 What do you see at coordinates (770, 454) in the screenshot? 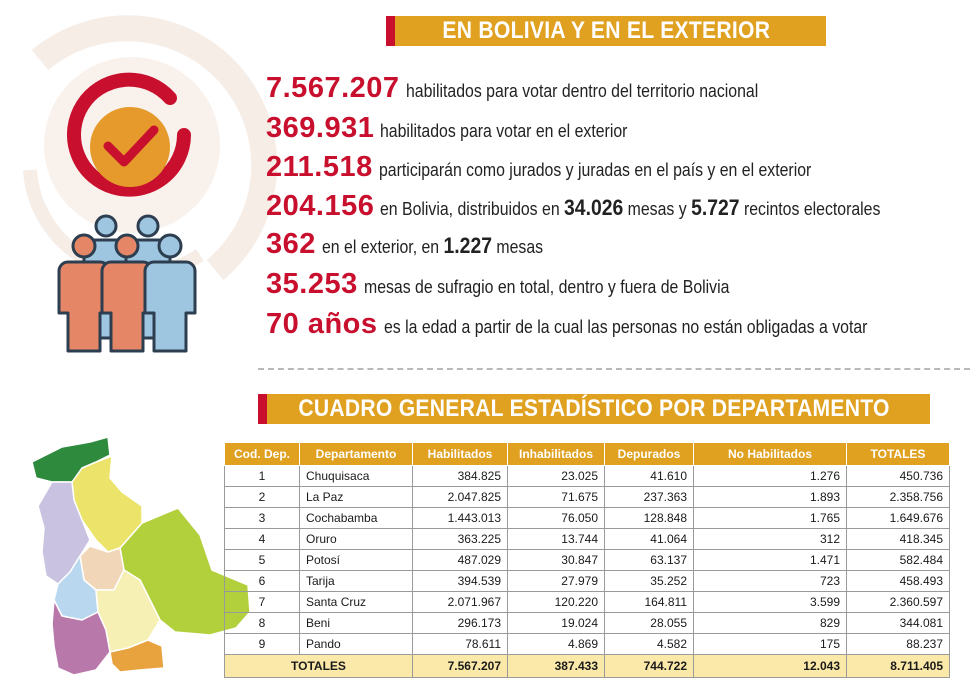
I see `col-header: No Habilitados` at bounding box center [770, 454].